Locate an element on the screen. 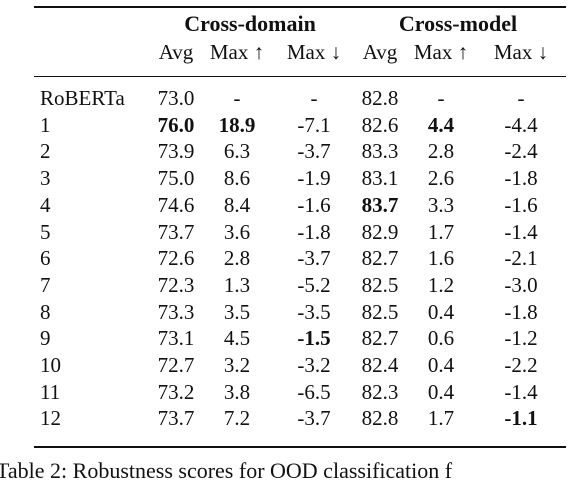 Image resolution: width=582 pixels, height=486 pixels. table-cell: 3.2 is located at coordinates (237, 365).